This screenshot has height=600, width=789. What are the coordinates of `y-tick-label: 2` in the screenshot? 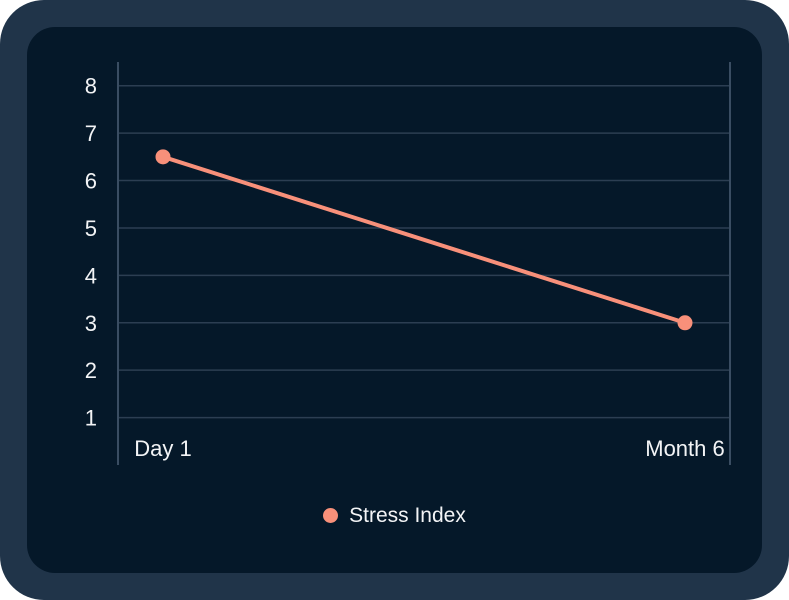 It's located at (91, 370).